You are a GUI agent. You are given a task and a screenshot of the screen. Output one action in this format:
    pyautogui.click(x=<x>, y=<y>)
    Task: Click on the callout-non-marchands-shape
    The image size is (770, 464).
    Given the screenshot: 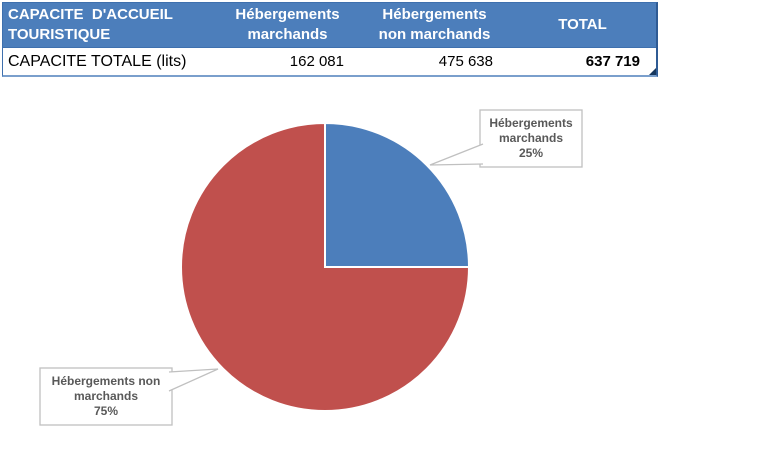 What is the action you would take?
    pyautogui.click(x=129, y=396)
    